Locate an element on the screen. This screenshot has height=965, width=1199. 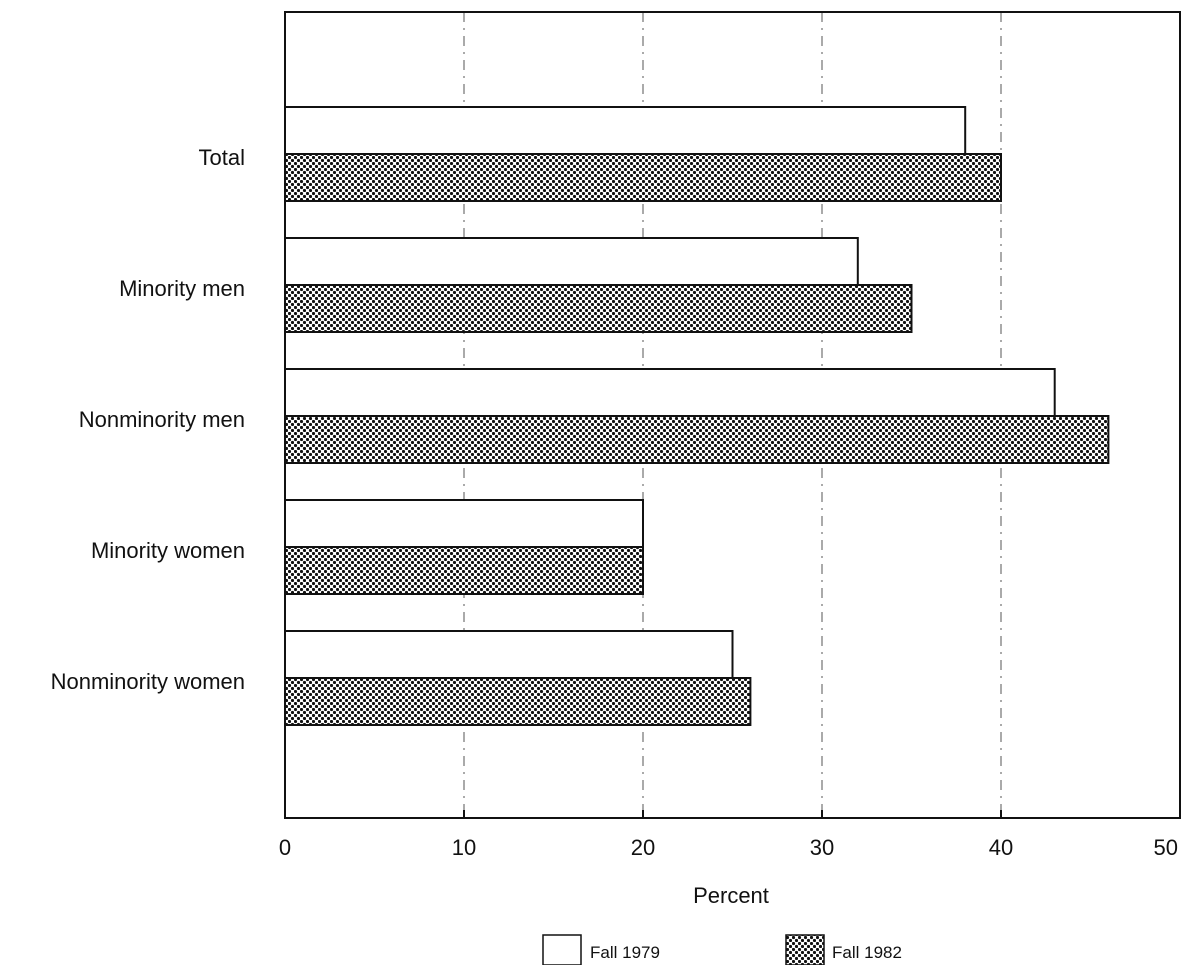
legend-swatch-fall-1982 is located at coordinates (805, 949).